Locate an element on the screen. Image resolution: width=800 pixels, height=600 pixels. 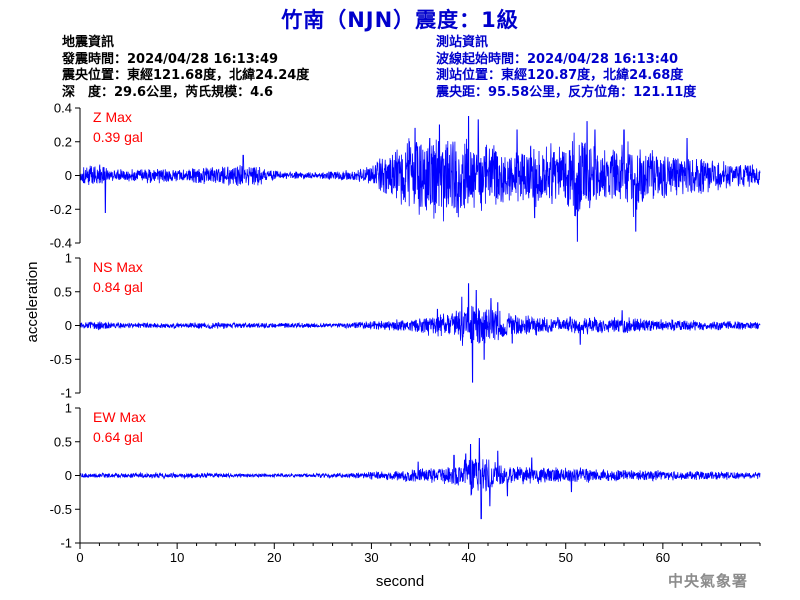
max-label-z: Z Max is located at coordinates (112, 117).